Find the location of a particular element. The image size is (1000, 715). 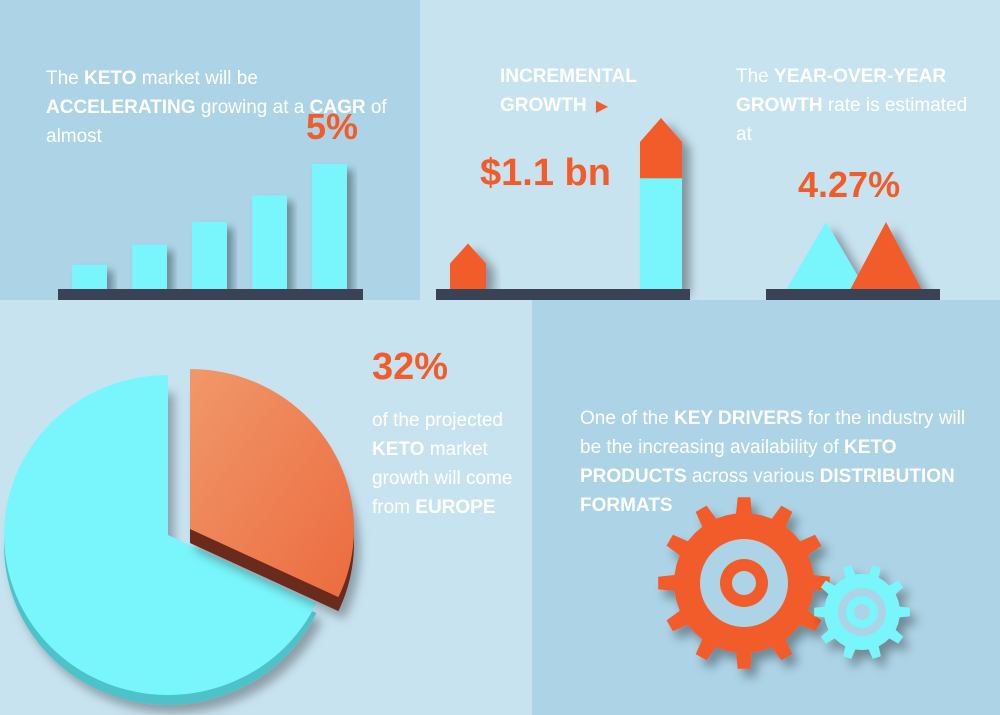

yoy-text-run: rate is estimated at is located at coordinates (852, 120).